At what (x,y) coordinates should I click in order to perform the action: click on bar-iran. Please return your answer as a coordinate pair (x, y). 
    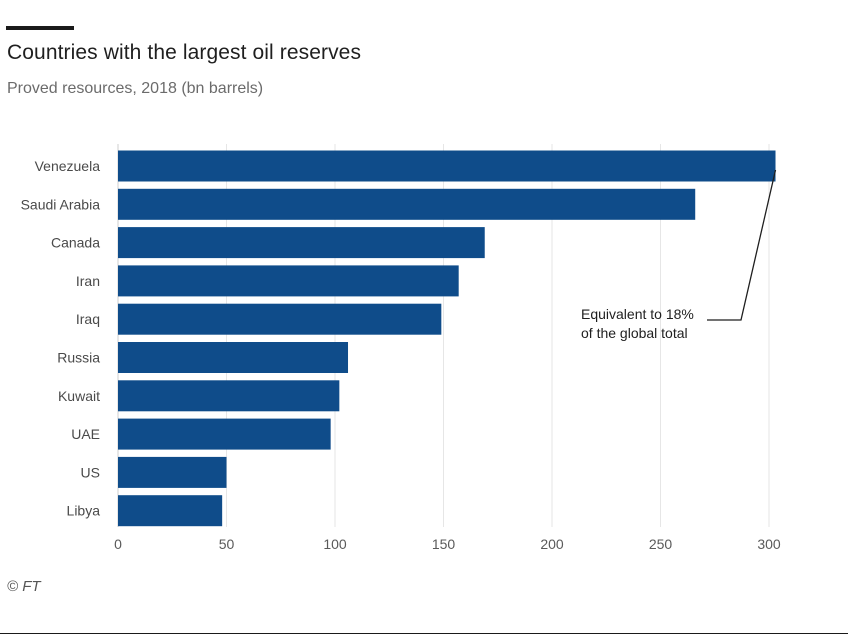
    Looking at the image, I should click on (288, 281).